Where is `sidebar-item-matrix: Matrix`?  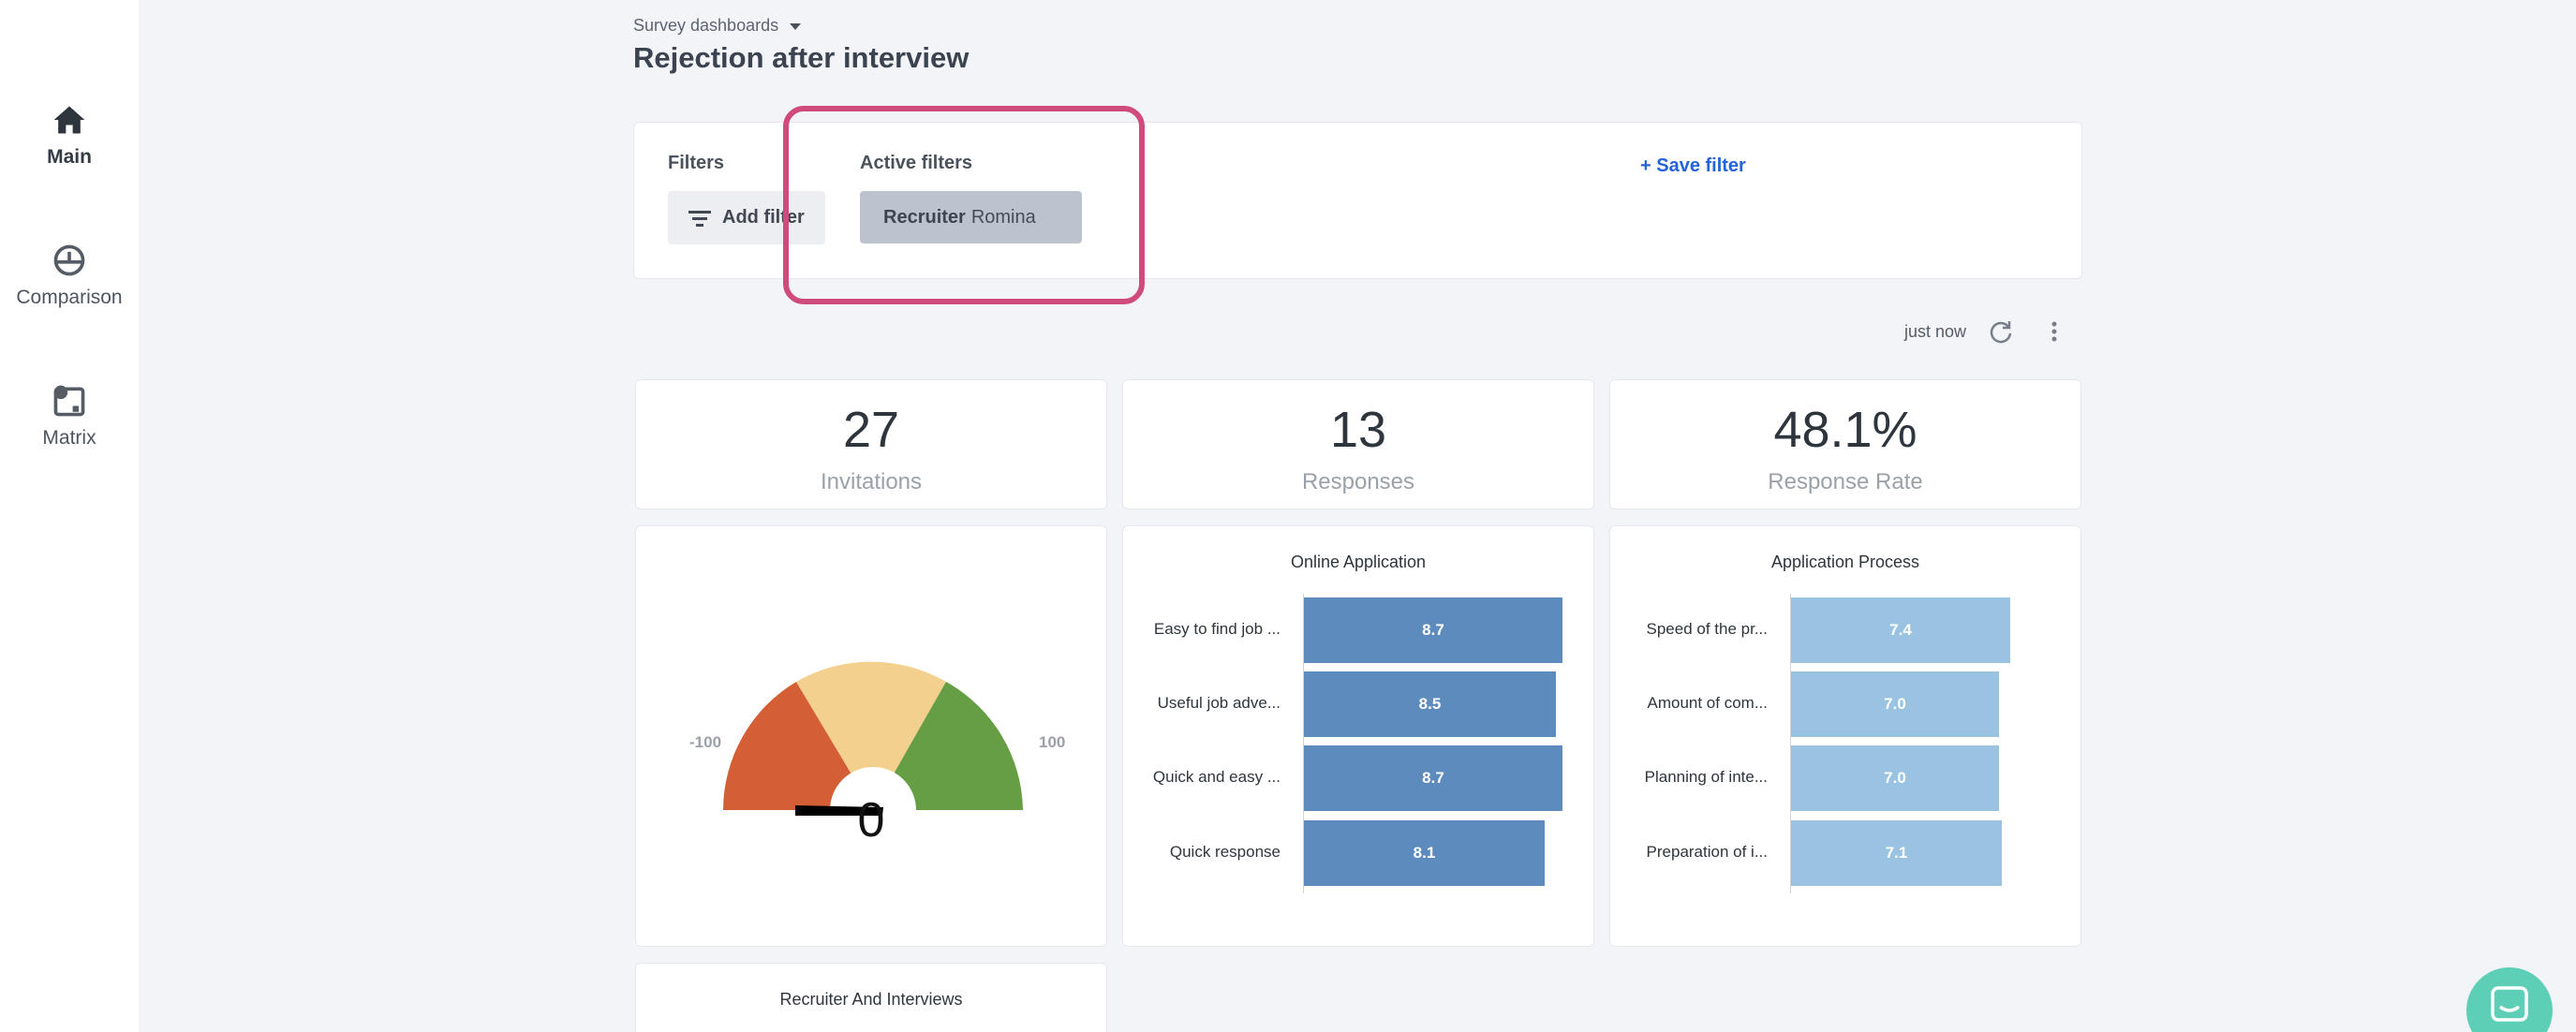
sidebar-item-matrix: Matrix is located at coordinates (69, 416).